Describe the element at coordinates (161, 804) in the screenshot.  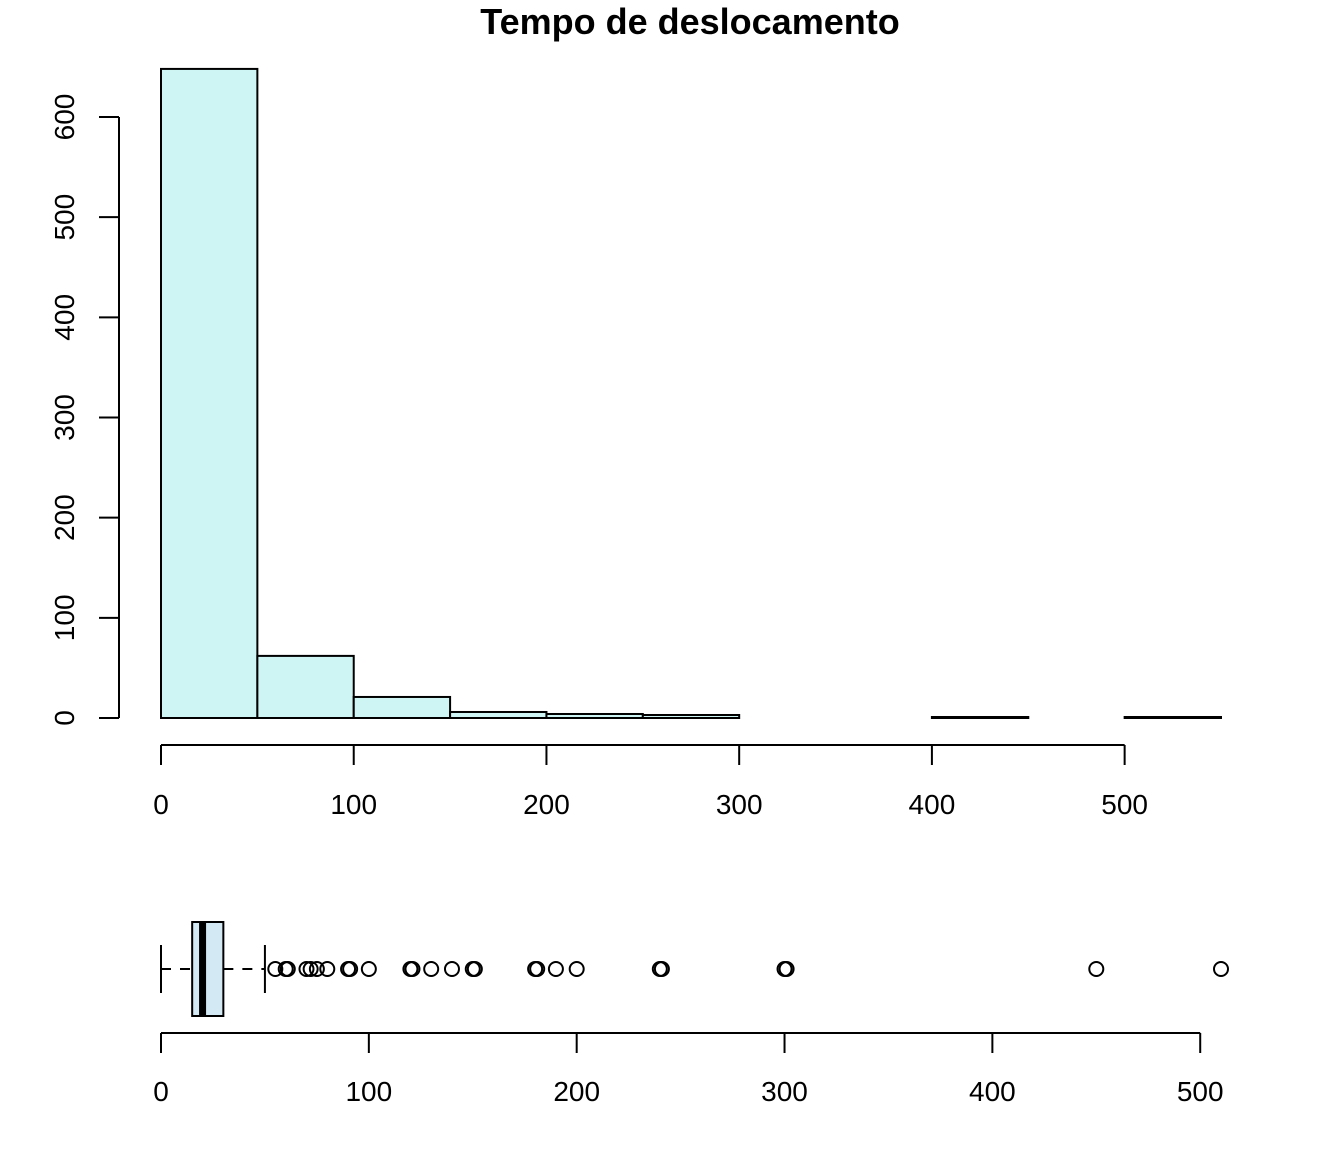
I see `x-tick-label: 0` at that location.